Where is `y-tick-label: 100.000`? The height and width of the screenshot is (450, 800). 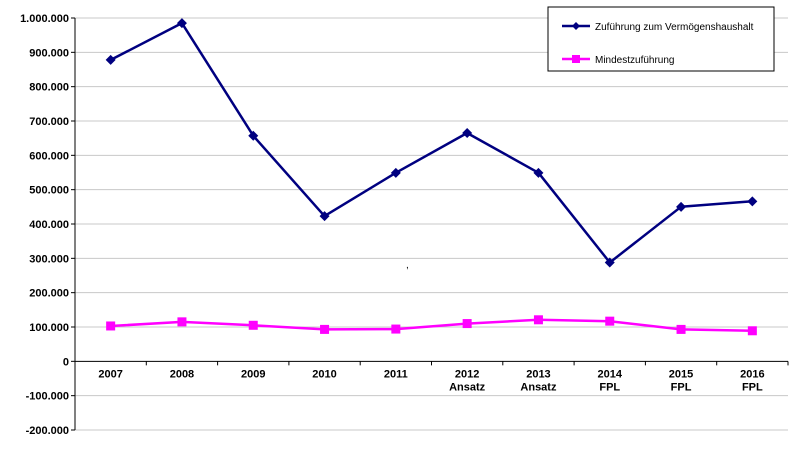
y-tick-label: 100.000 is located at coordinates (49, 328).